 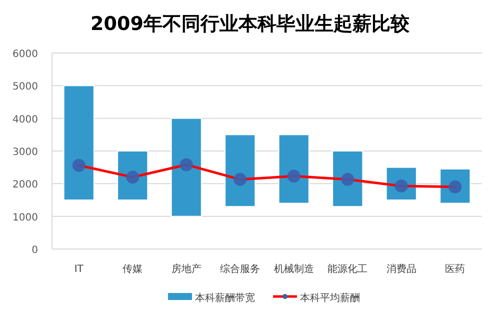 I want to click on x-tick-label: IT, so click(x=79, y=269).